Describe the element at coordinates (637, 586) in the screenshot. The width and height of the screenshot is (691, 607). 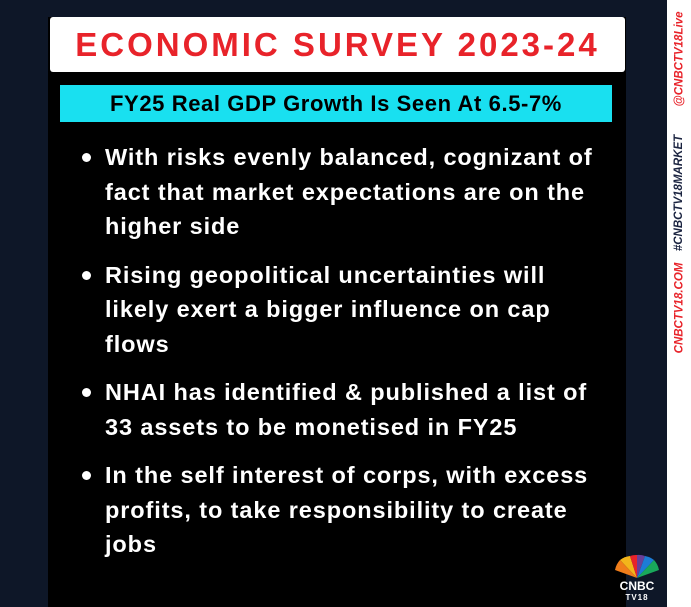
I see `logo-text: CNBC` at that location.